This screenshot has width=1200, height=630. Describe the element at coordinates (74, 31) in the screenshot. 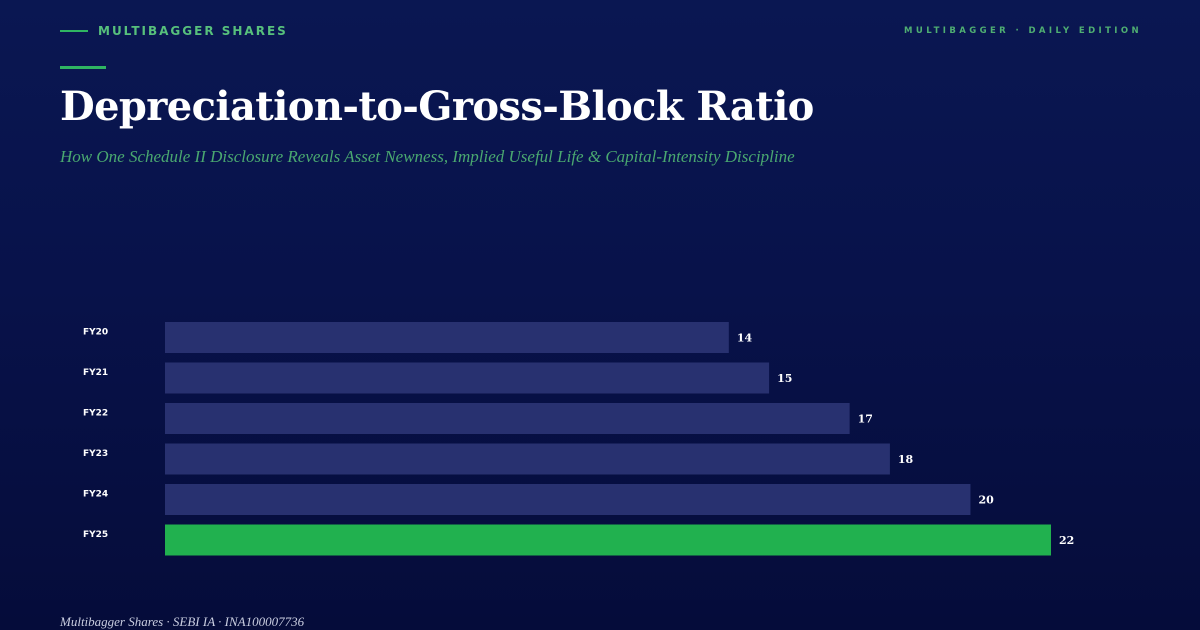

I see `brand-line` at that location.